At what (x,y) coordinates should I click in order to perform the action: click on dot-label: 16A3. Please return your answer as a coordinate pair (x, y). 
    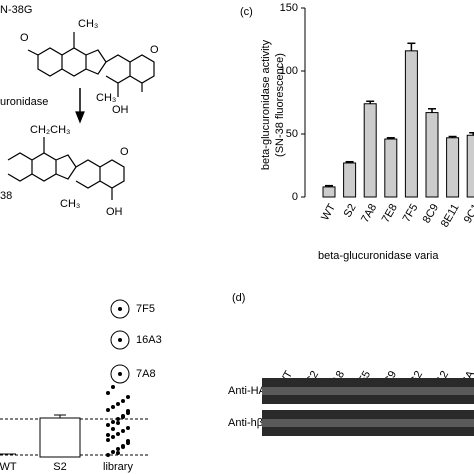
    Looking at the image, I should click on (149, 340).